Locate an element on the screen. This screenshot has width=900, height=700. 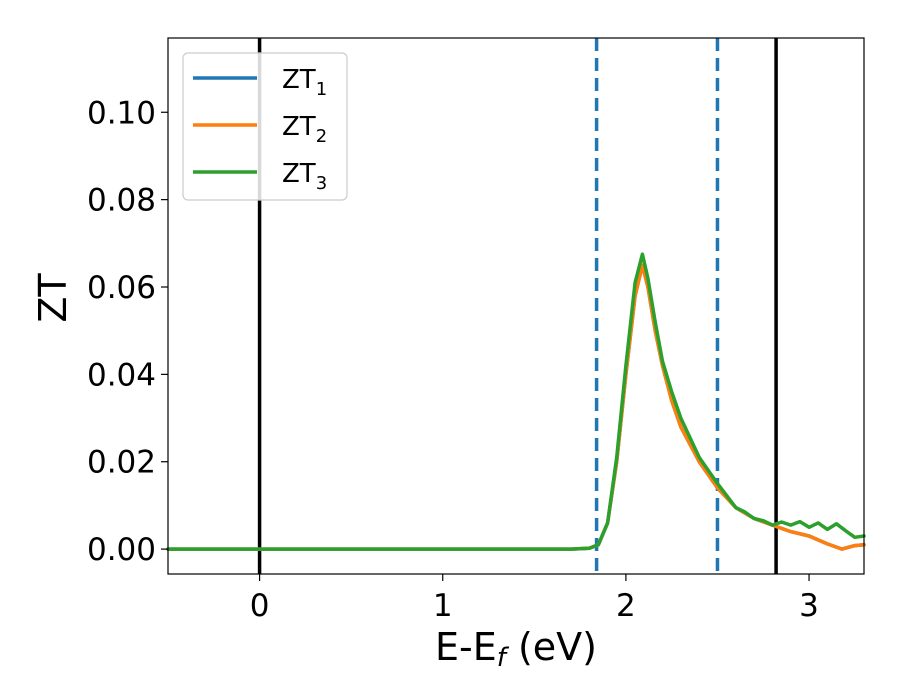
x-axis-title: E-Ef (eV) is located at coordinates (516, 649).